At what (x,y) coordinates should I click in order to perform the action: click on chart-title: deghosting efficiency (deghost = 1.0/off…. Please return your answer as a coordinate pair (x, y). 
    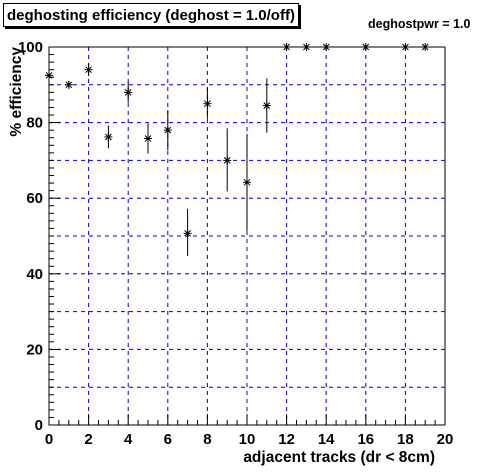
    Looking at the image, I should click on (151, 15).